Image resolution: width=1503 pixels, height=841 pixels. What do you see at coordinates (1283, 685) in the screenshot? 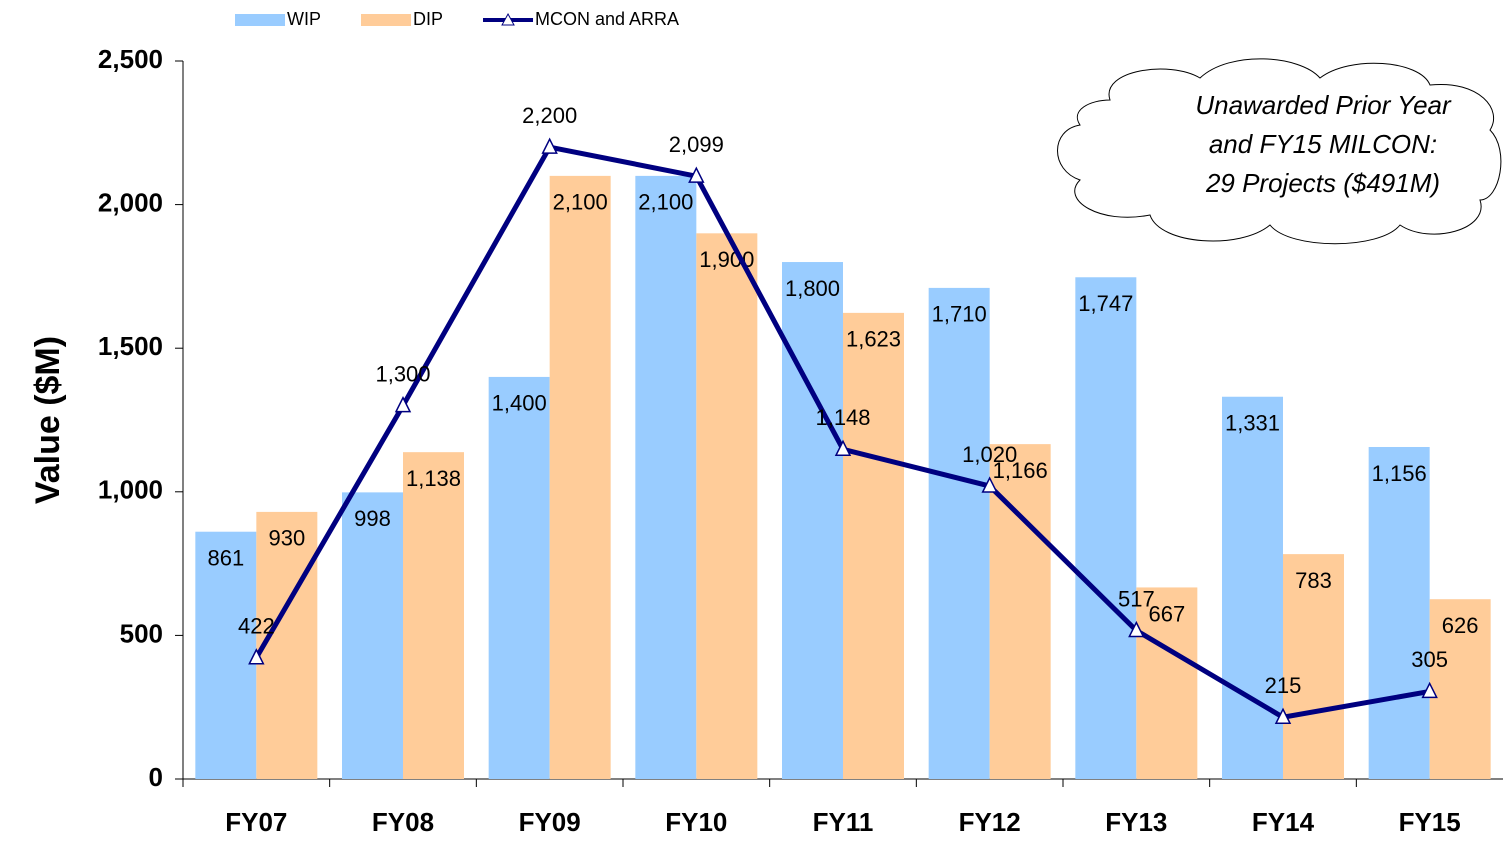
I see `line-value-label: 215` at bounding box center [1283, 685].